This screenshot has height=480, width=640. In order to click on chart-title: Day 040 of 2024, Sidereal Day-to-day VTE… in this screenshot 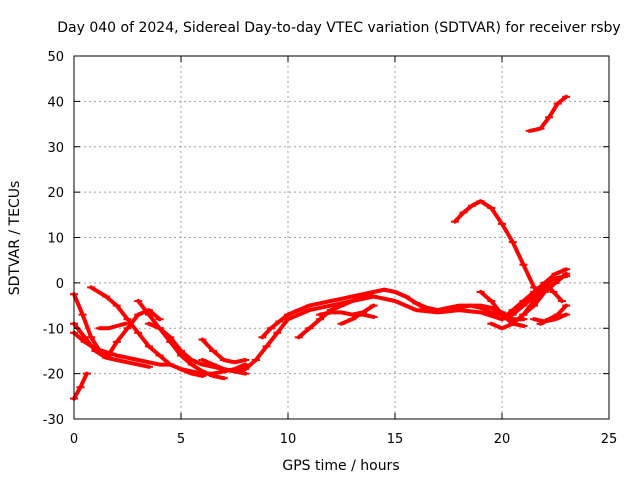, I will do `click(338, 28)`.